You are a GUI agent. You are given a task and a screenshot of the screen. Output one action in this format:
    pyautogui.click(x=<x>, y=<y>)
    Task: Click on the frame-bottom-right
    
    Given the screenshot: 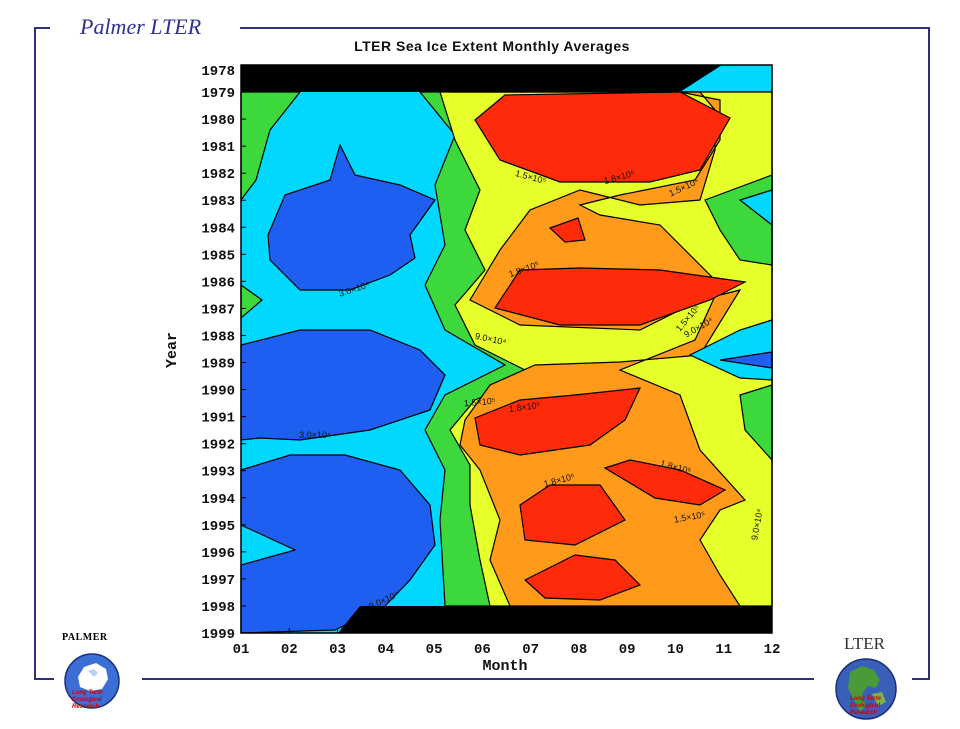 What is the action you would take?
    pyautogui.click(x=921, y=679)
    